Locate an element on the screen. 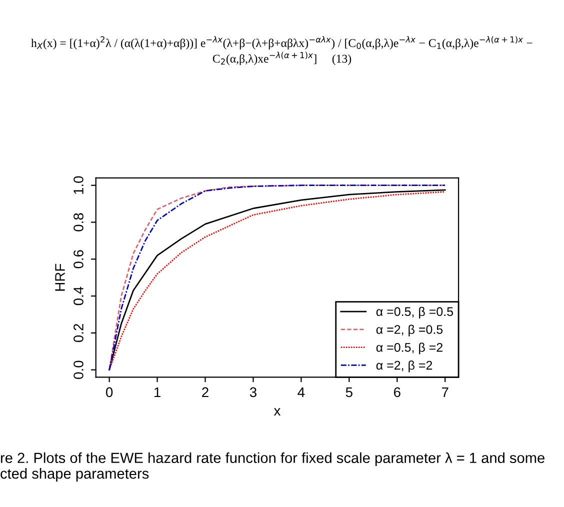 Image resolution: width=564 pixels, height=507 pixels. legend-label: α =0.5, β =0.5 is located at coordinates (415, 312).